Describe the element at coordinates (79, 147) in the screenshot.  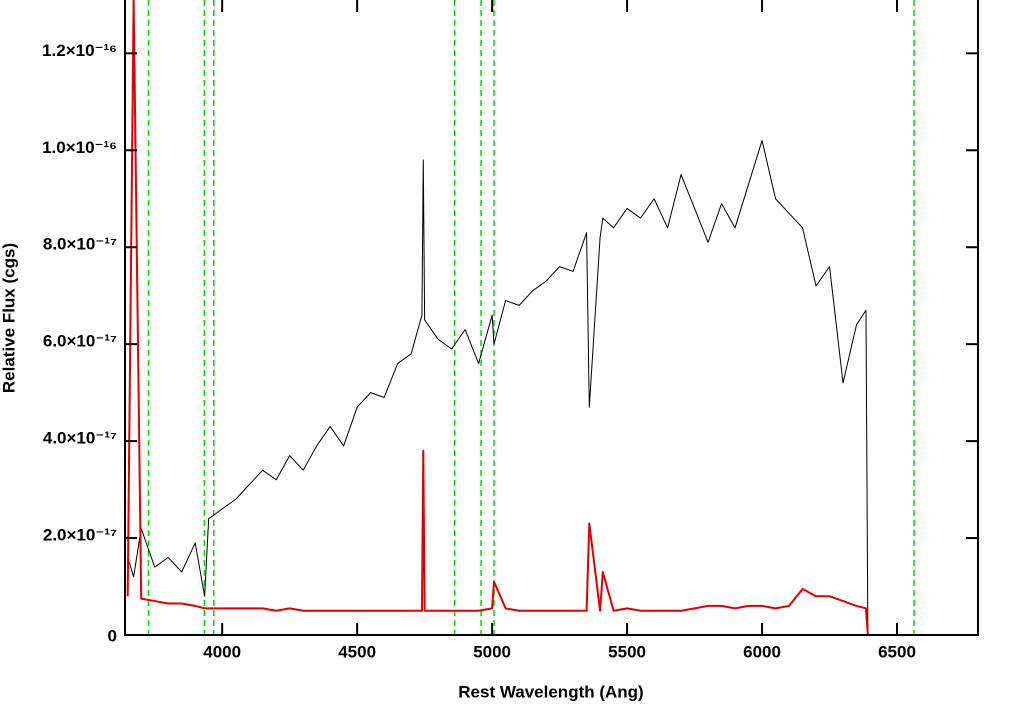
I see `y-tick-label: 1.0×10⁻¹⁶` at that location.